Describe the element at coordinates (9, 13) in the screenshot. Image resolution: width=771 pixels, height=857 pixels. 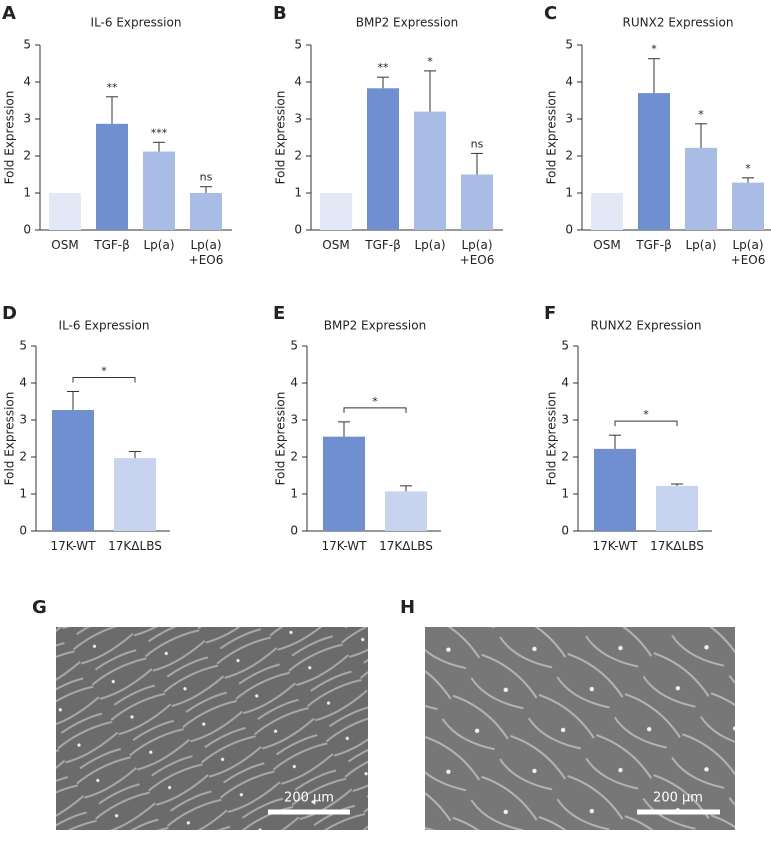
I see `panel-label: A` at that location.